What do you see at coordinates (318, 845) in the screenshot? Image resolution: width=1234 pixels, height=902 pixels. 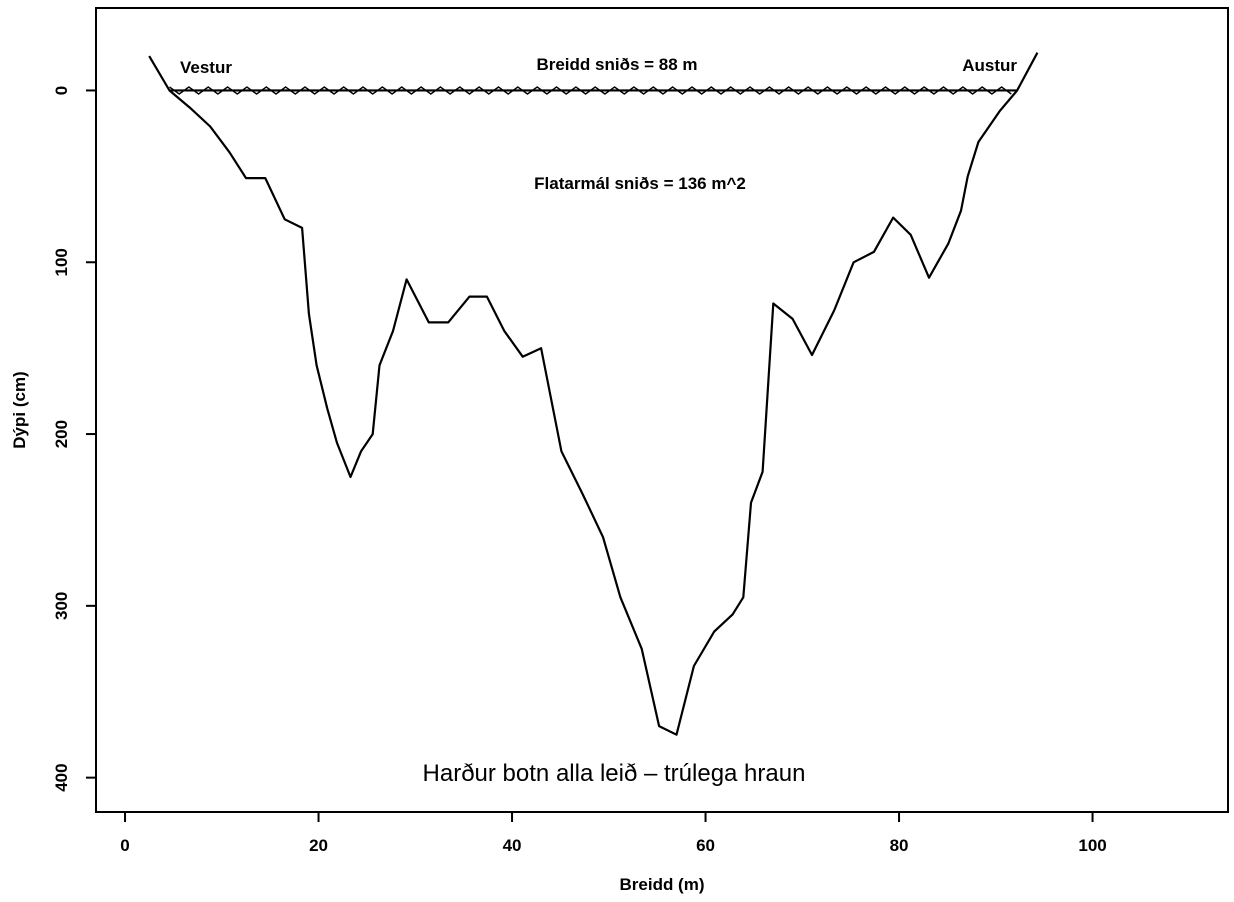 I see `x-tick-label-20: 20` at bounding box center [318, 845].